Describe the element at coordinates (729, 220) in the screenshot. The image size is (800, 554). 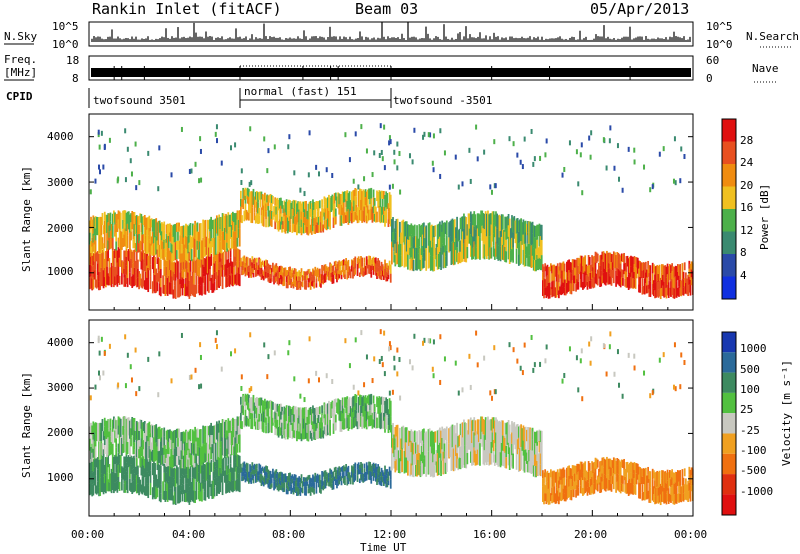
I see `power-cb-cell` at that location.